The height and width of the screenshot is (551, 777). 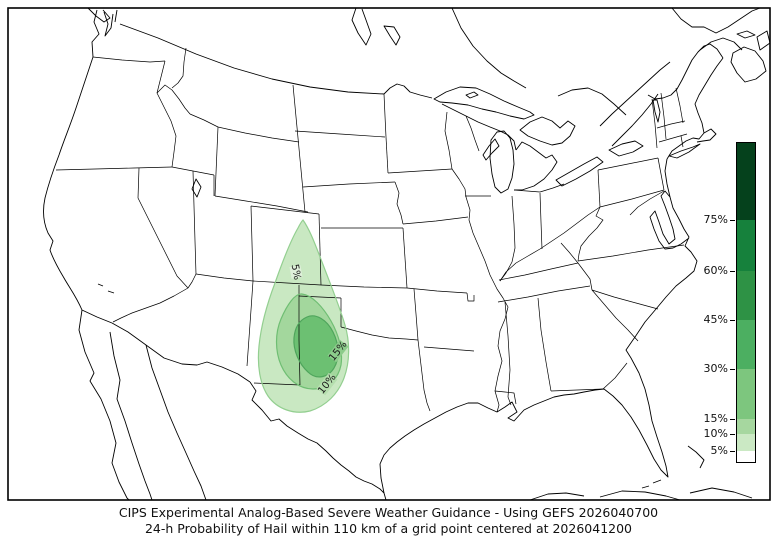 I want to click on colorbar-segment-15-30%, so click(x=746, y=394).